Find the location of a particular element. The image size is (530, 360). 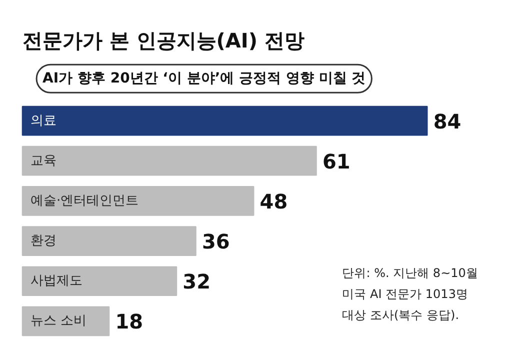

data-label: 36 is located at coordinates (216, 242).